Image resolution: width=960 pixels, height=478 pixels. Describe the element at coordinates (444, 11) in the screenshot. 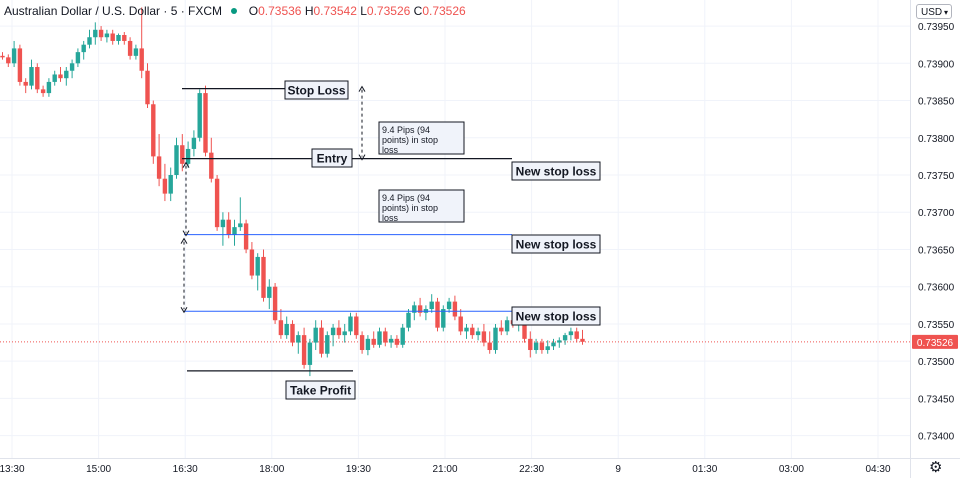

I see `close-value: 0.73526` at that location.